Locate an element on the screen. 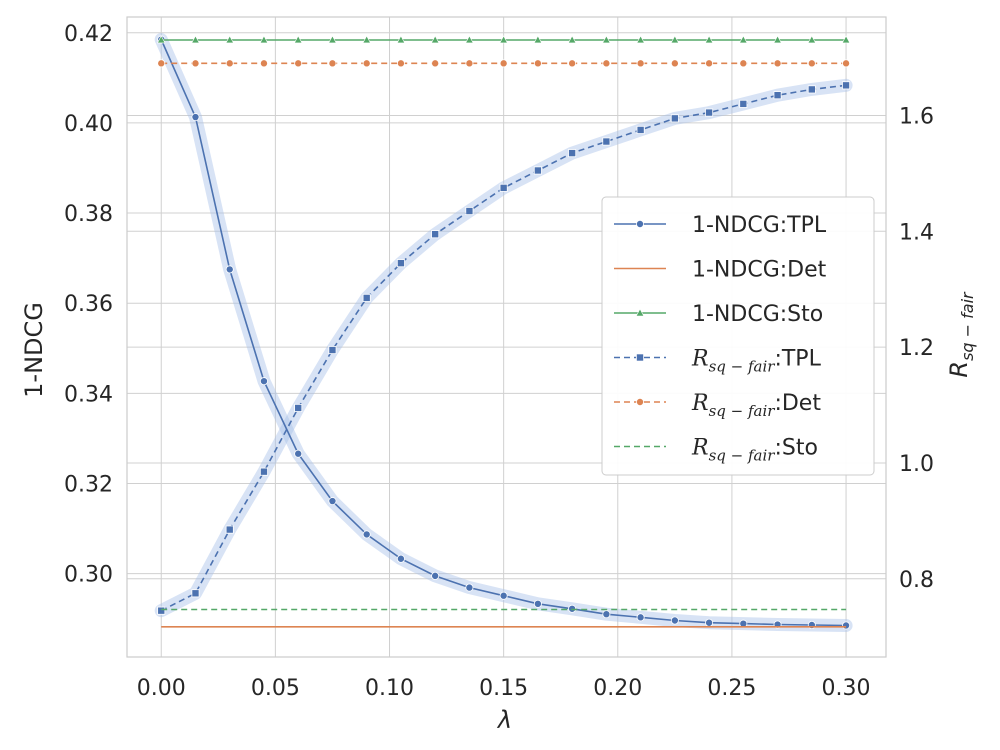 This screenshot has height=750, width=1000. y-left-tick-label: 0.30 is located at coordinates (88, 575).